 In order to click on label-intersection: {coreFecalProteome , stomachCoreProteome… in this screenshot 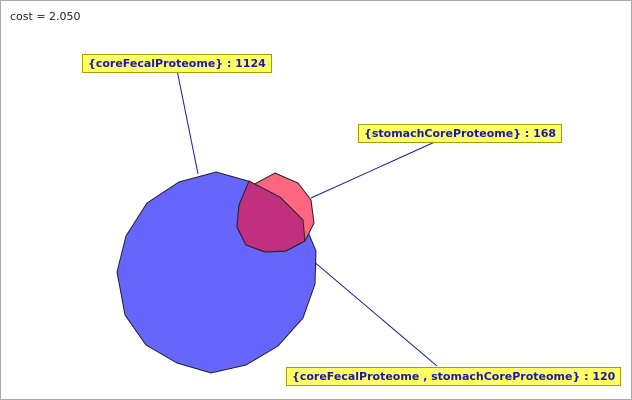, I will do `click(454, 376)`.